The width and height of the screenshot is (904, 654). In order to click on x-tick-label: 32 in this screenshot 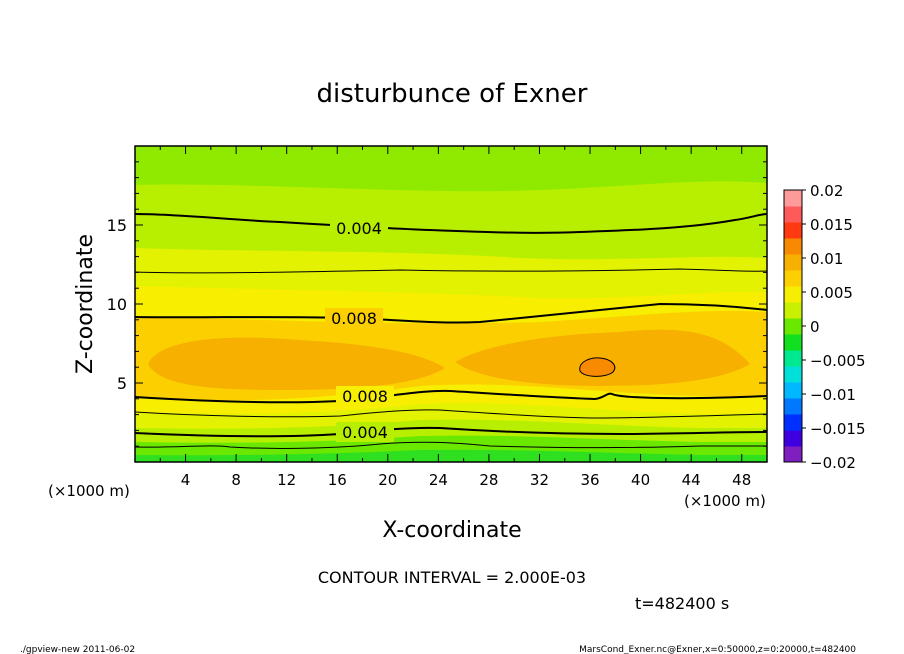, I will do `click(539, 480)`.